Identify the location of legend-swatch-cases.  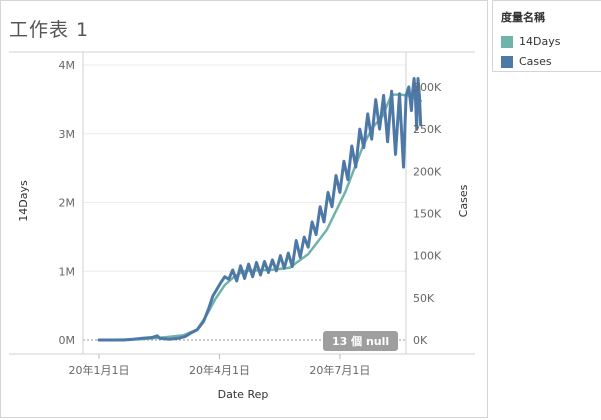
(507, 61).